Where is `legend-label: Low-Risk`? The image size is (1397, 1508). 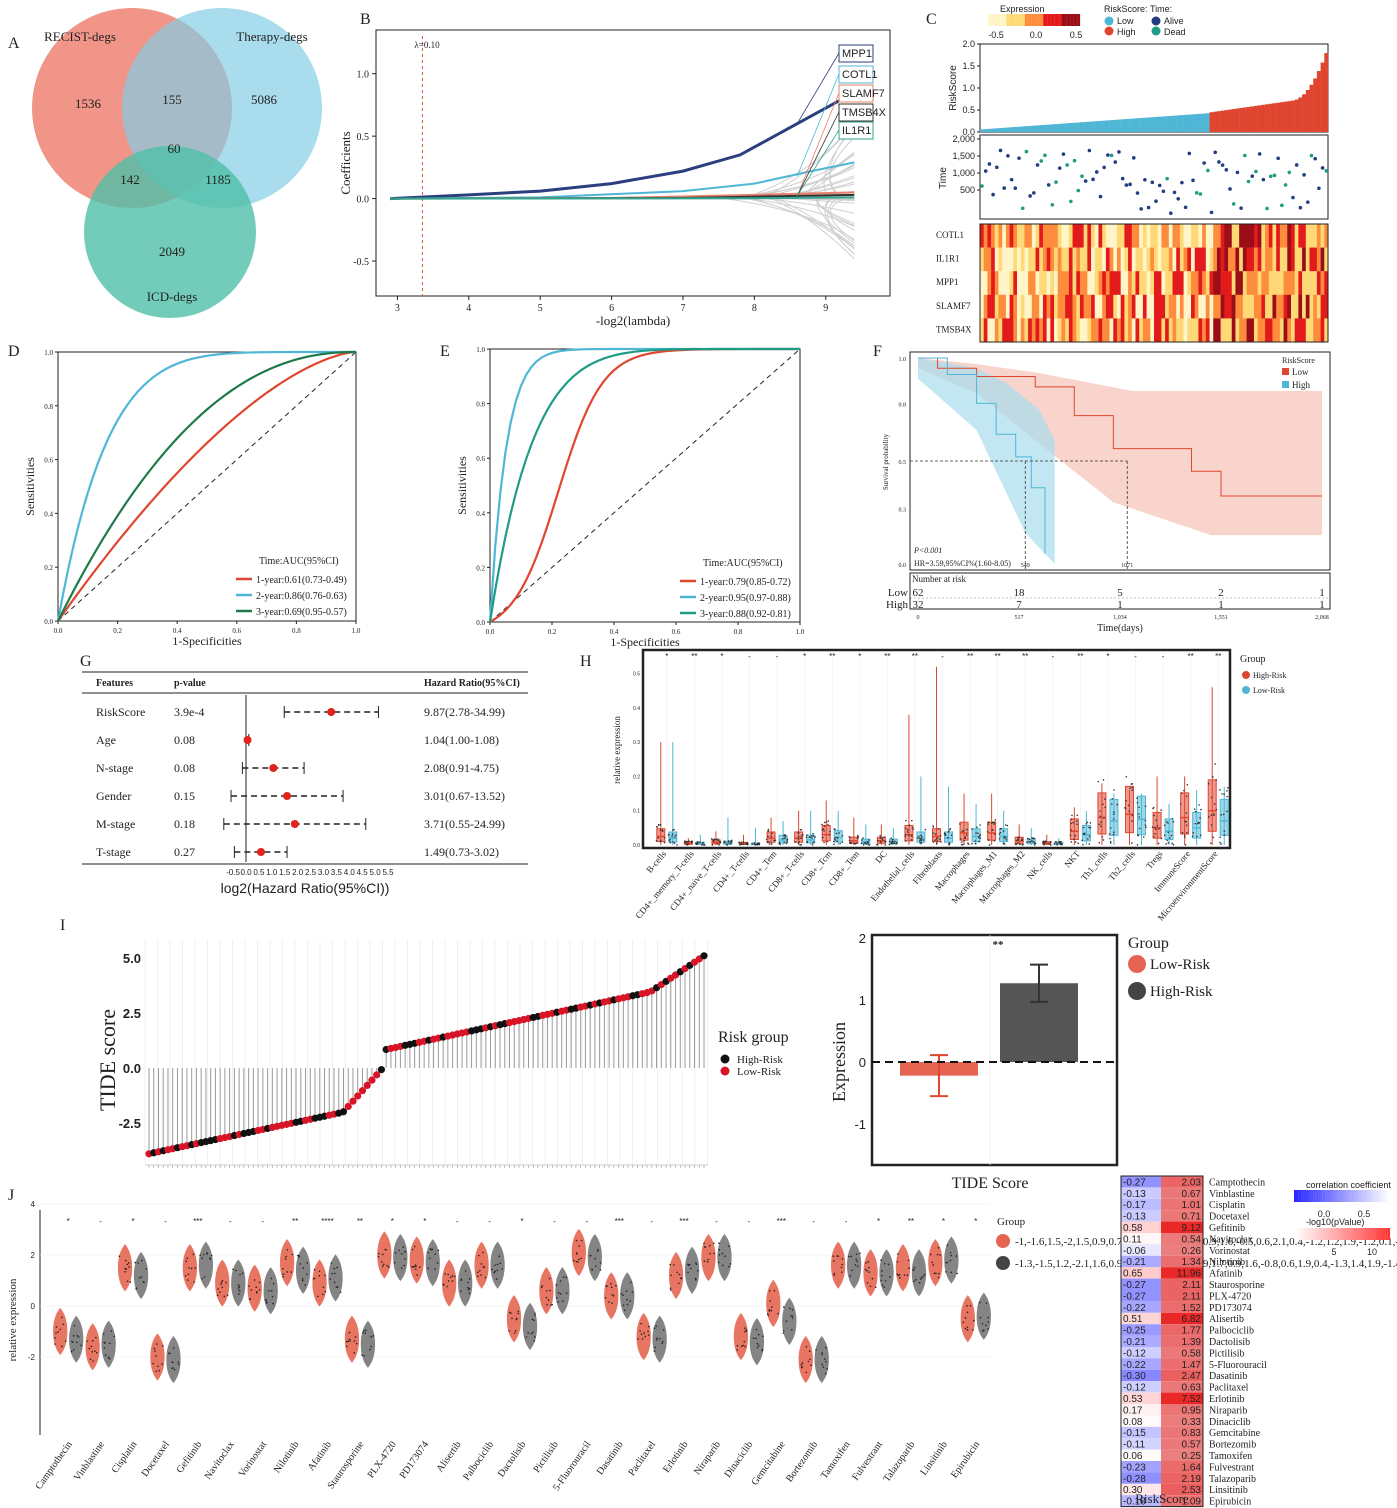
legend-label: Low-Risk is located at coordinates (759, 1072).